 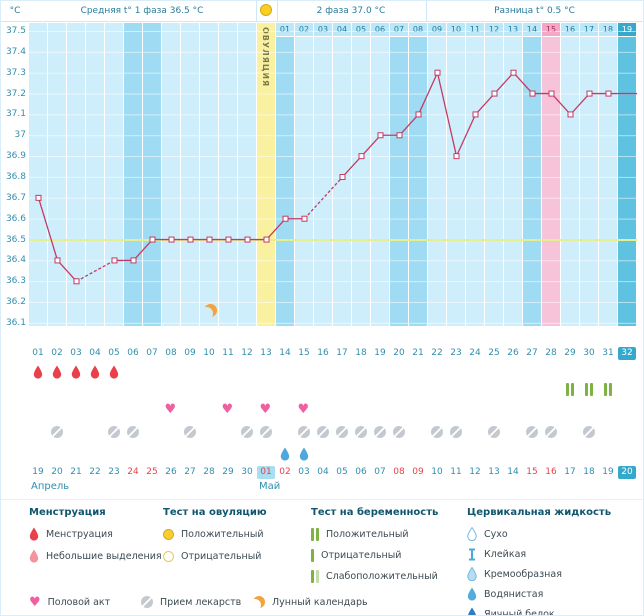 What do you see at coordinates (221, 556) in the screenshot?
I see `legend-ovulation-test-label: Отрицательный` at bounding box center [221, 556].